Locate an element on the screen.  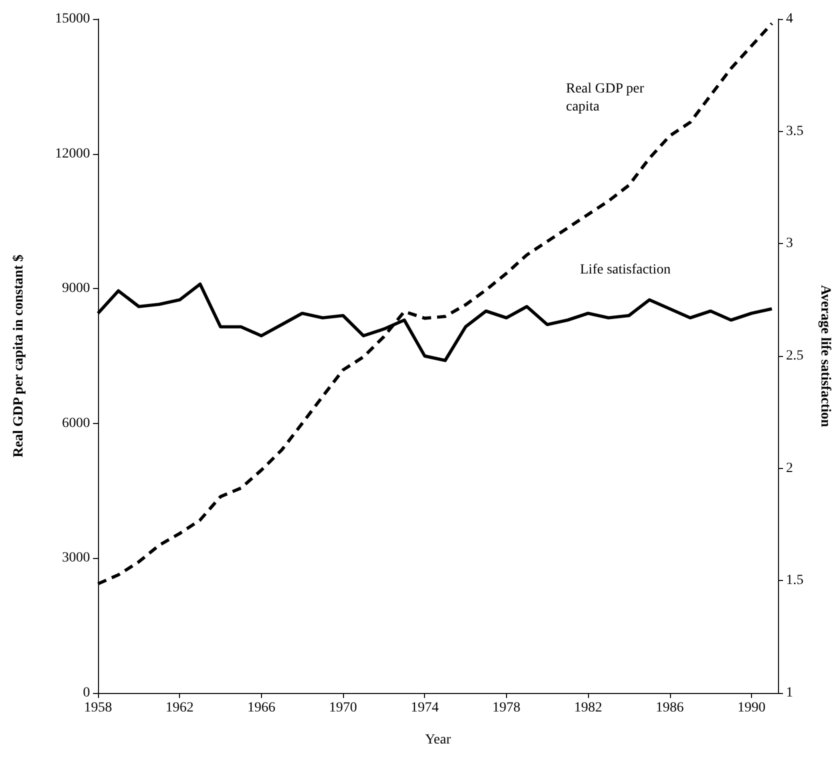
x-axis-title: Year is located at coordinates (438, 740).